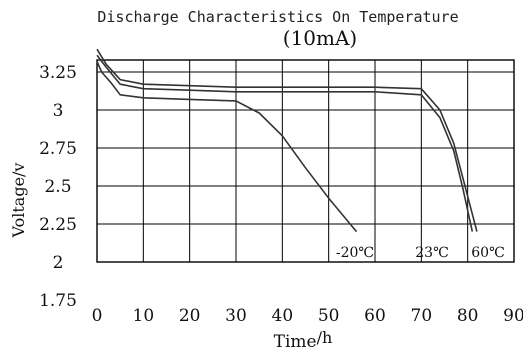  I want to click on y-tick-label: 1.75, so click(58, 301).